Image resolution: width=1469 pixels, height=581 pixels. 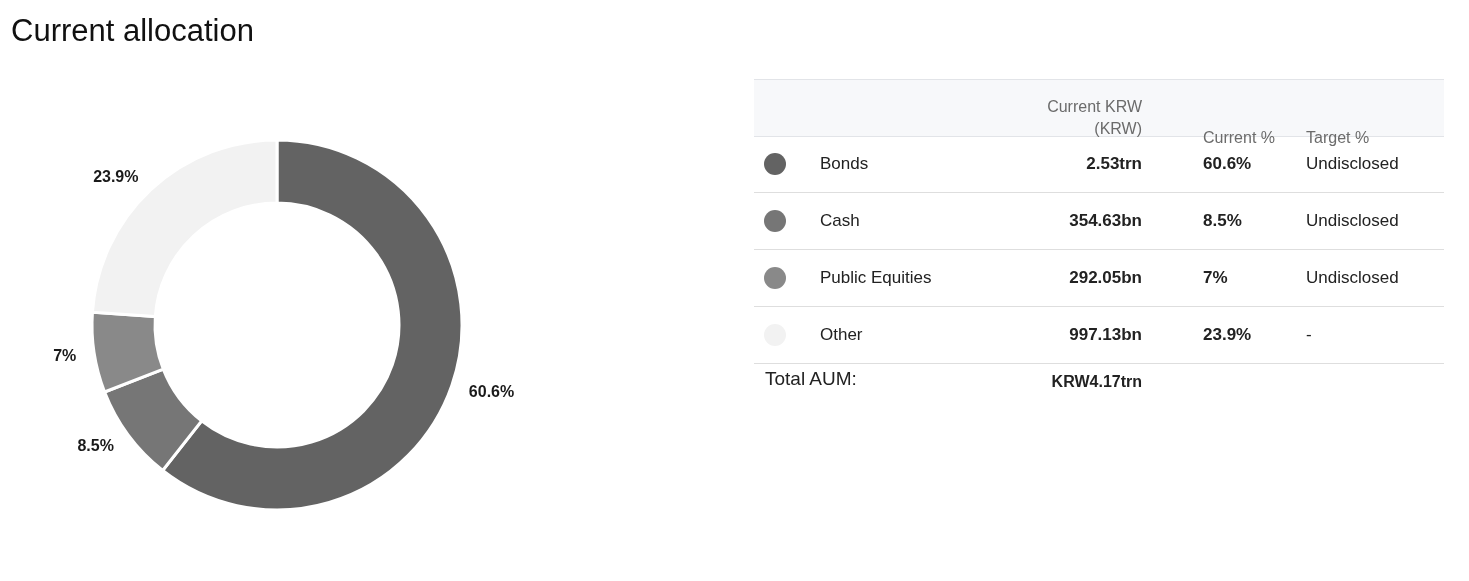 I want to click on text: 8.5%, so click(x=1222, y=220).